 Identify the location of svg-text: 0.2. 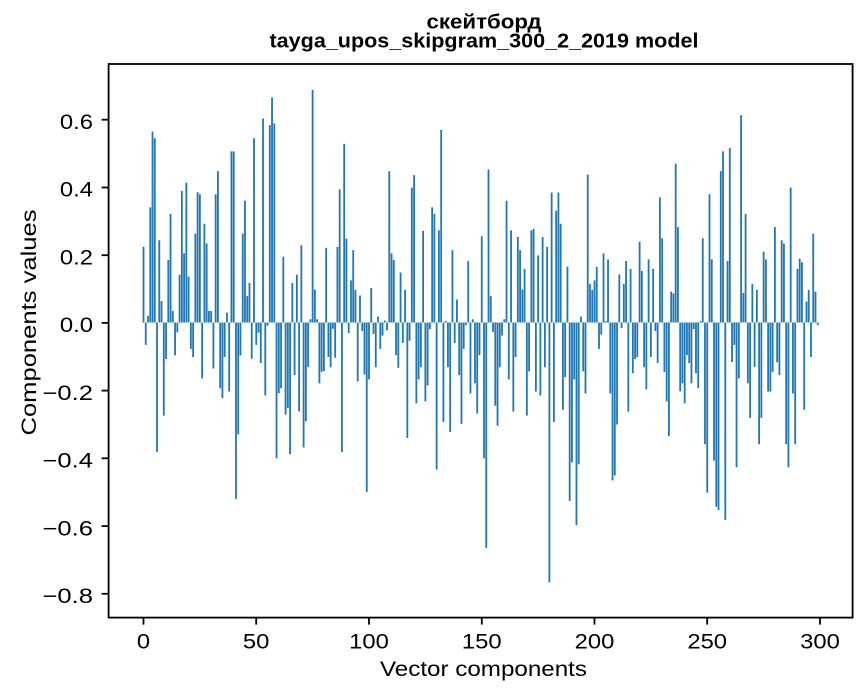
(76, 257).